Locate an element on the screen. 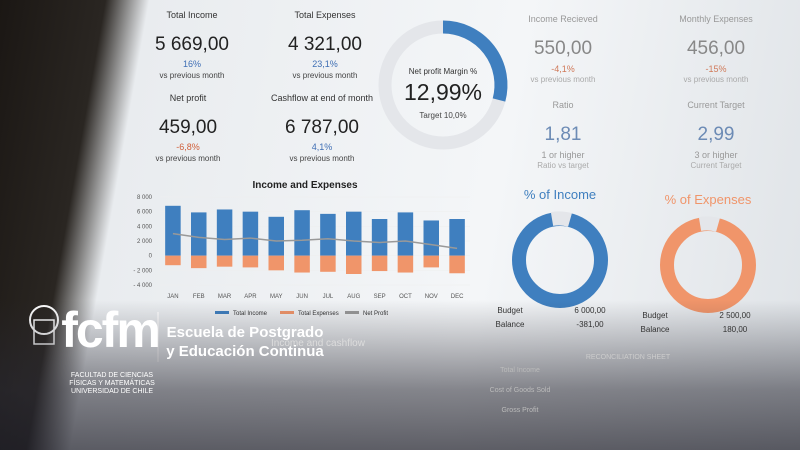  kpi-change: 23,1% is located at coordinates (325, 64).